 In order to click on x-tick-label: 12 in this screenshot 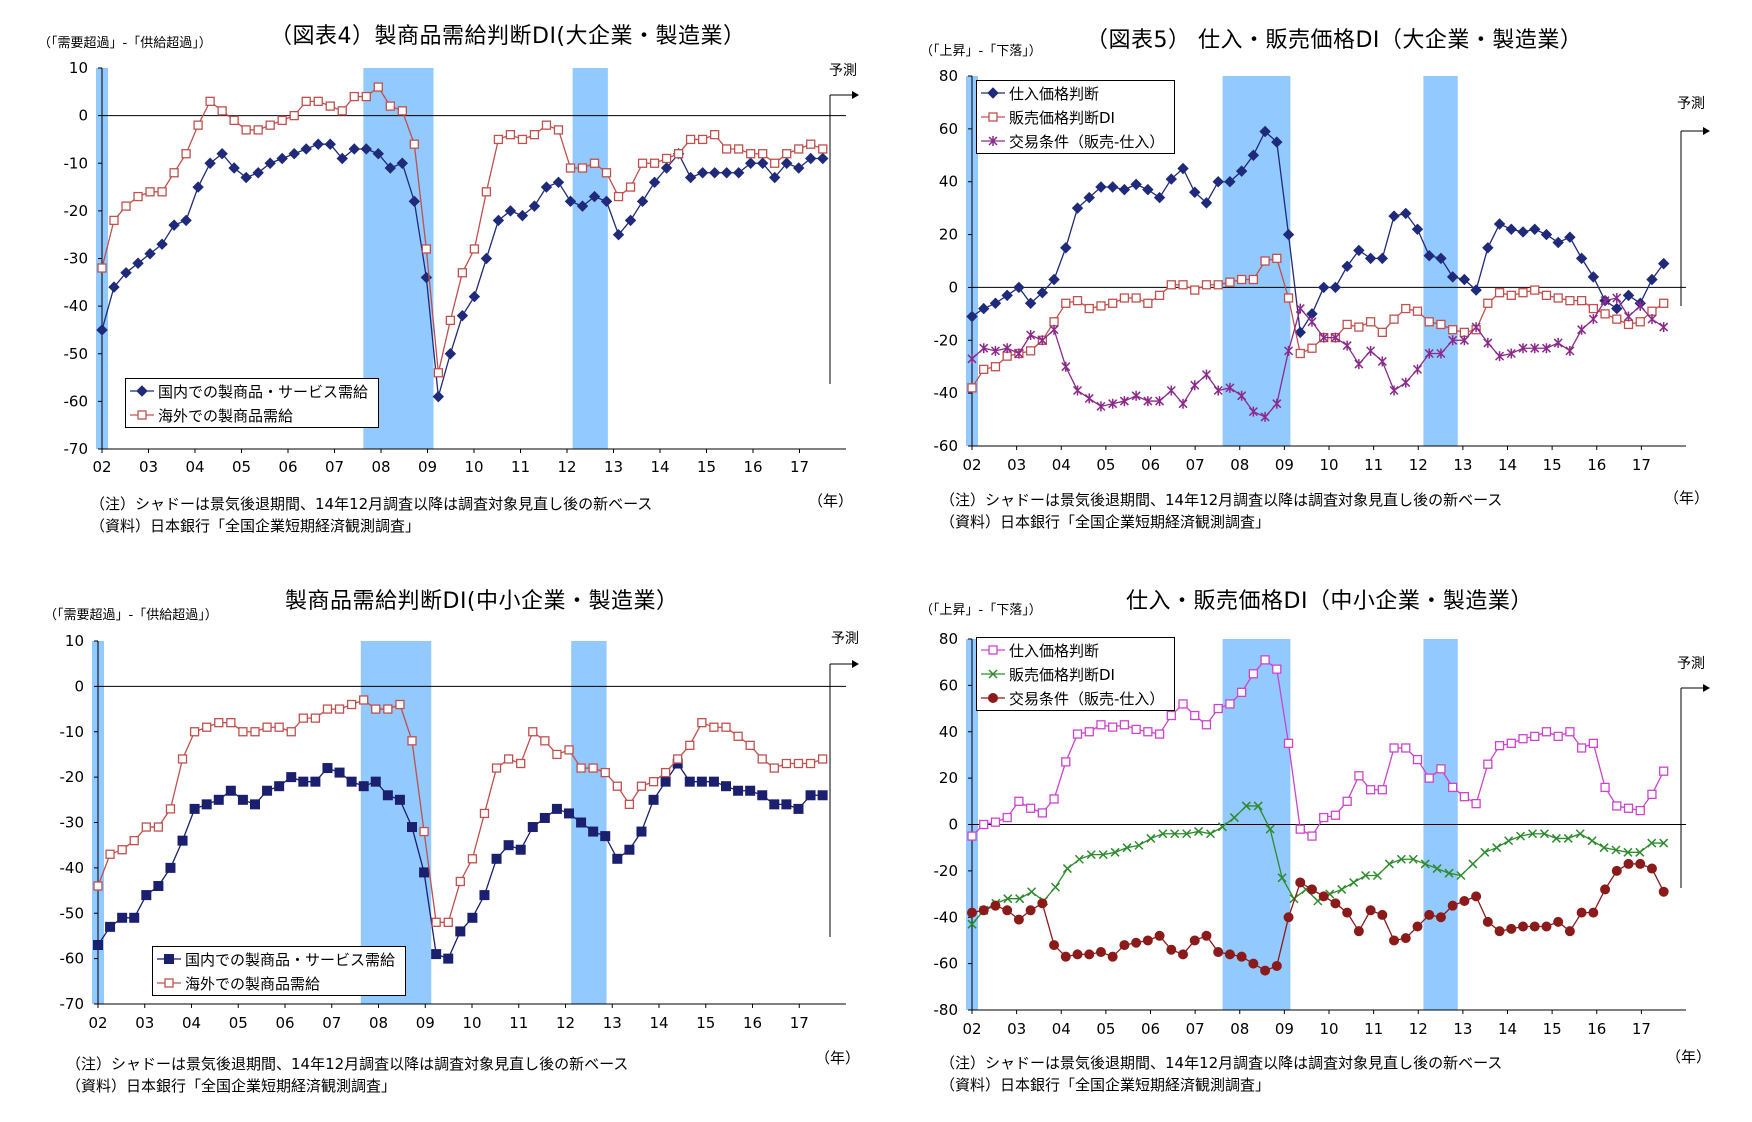, I will do `click(1418, 1029)`.